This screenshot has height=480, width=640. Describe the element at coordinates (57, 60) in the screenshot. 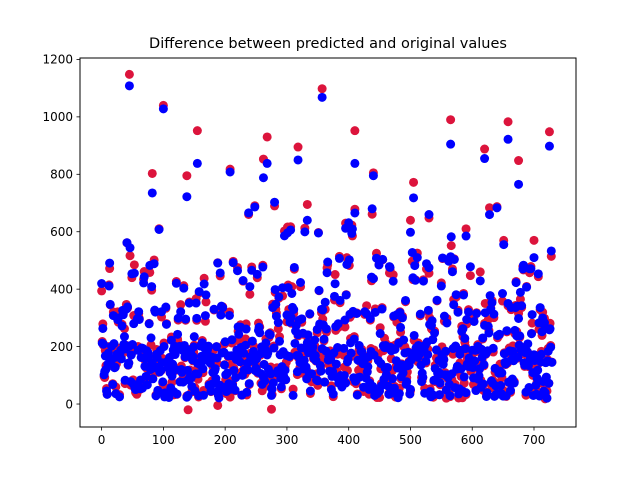

I see `y-tick-label: 1200` at that location.